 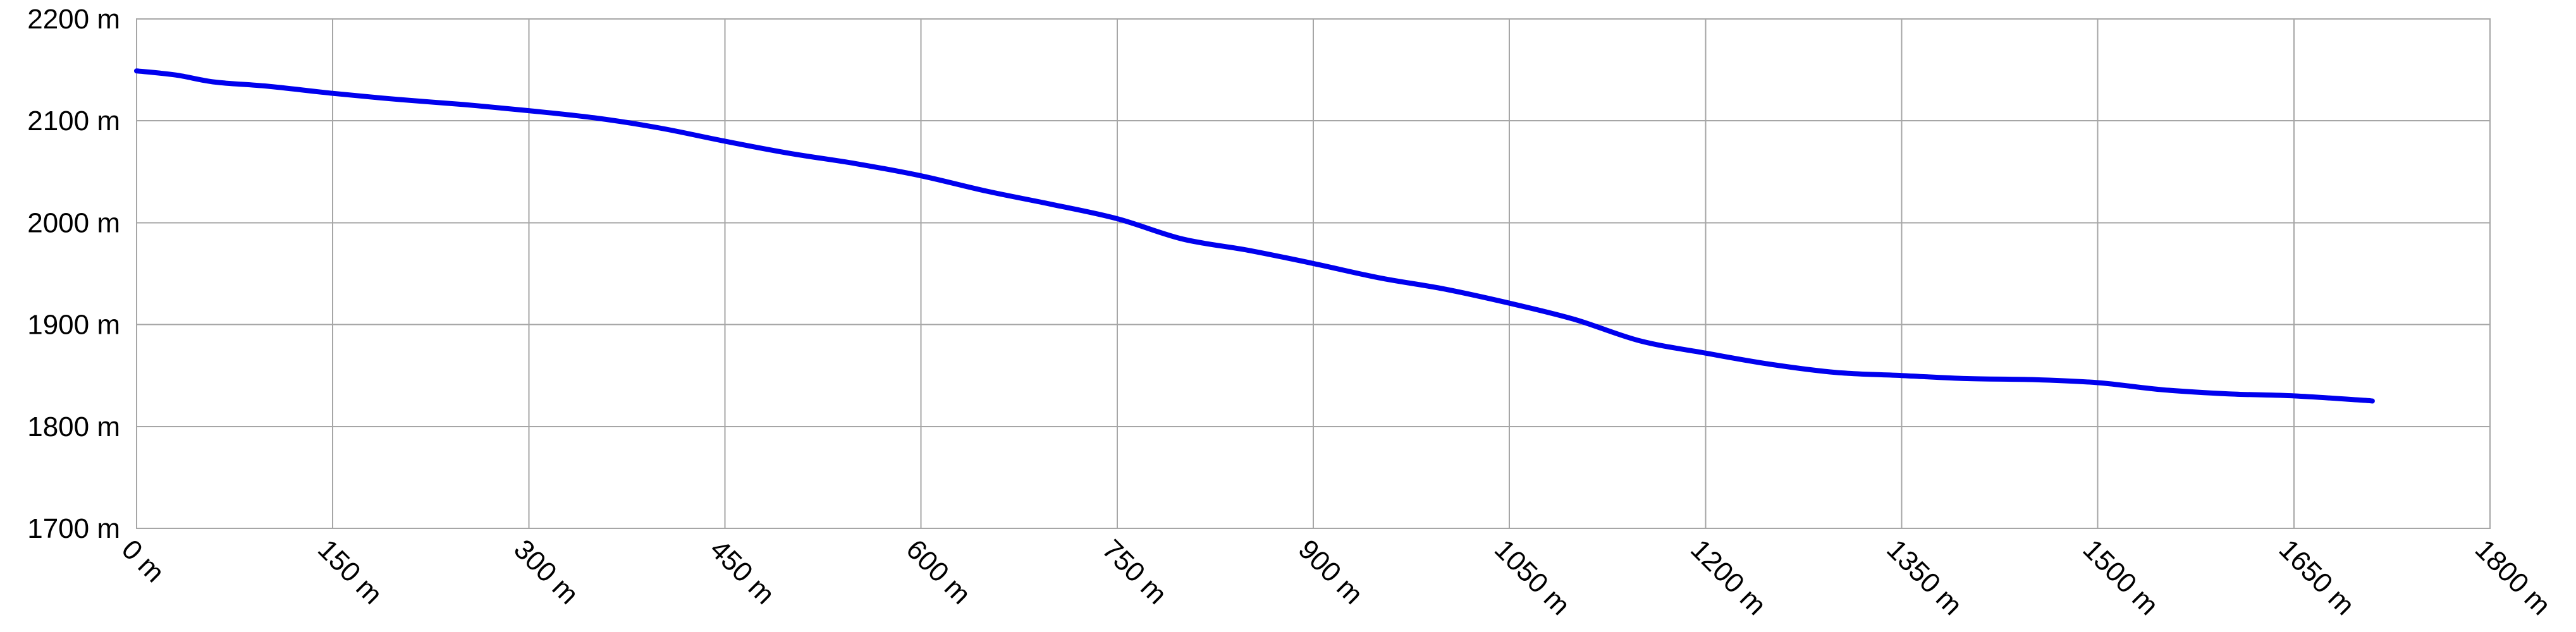 What do you see at coordinates (143, 560) in the screenshot?
I see `x-tick-label: 0 m` at bounding box center [143, 560].